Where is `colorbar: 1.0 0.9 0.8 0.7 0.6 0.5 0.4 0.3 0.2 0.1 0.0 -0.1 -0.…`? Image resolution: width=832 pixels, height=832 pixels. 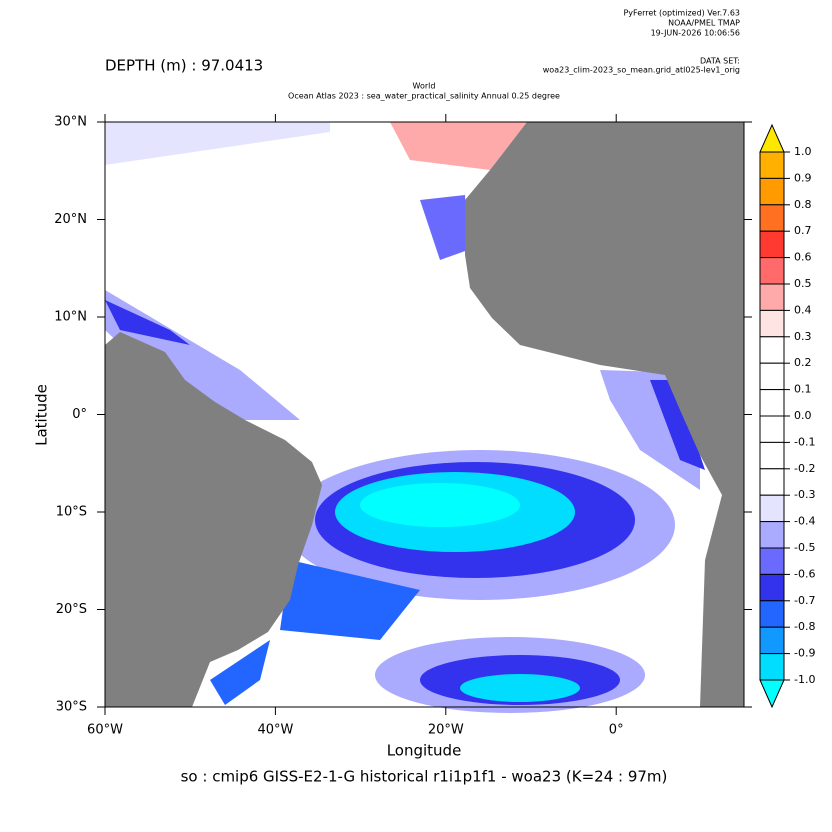 colorbar: 1.0 0.9 0.8 0.7 0.6 0.5 0.4 0.3 0.2 0.1 0.0 -0.1 -0.… is located at coordinates (787, 416).